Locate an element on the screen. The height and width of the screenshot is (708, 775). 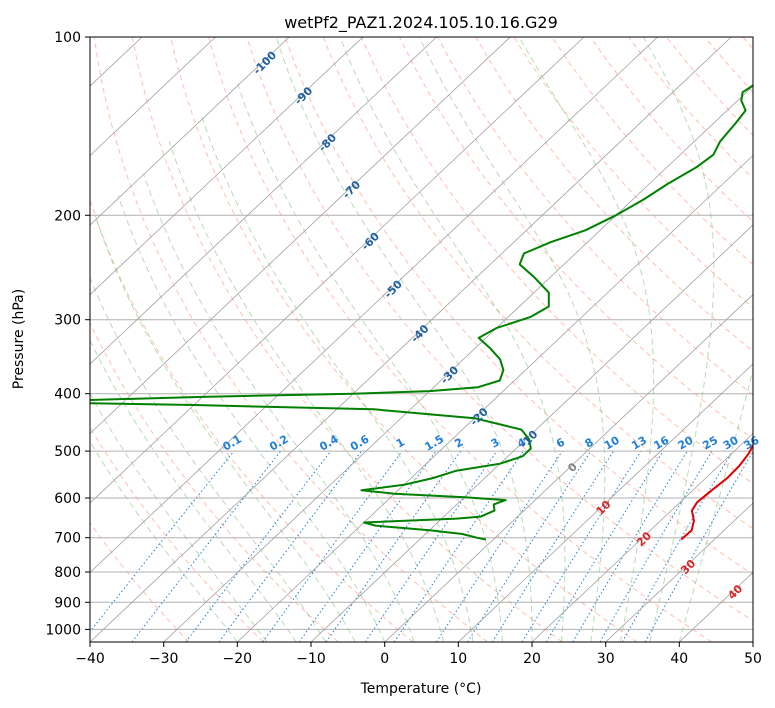
y-tick-label: 600 is located at coordinates (67, 499).